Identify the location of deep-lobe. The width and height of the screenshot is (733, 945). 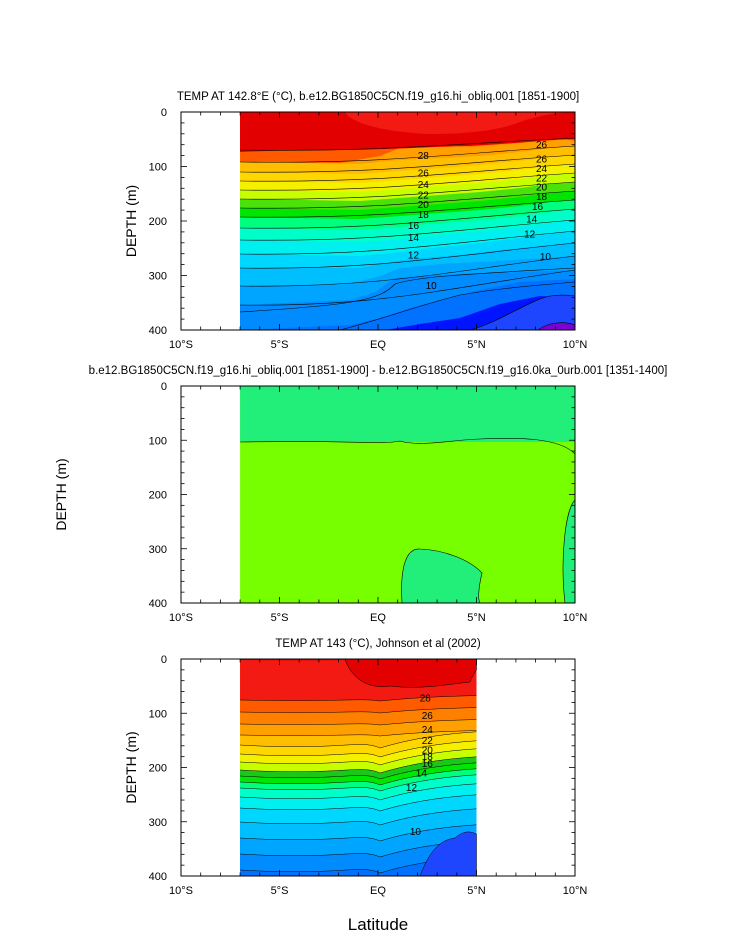
(448, 853).